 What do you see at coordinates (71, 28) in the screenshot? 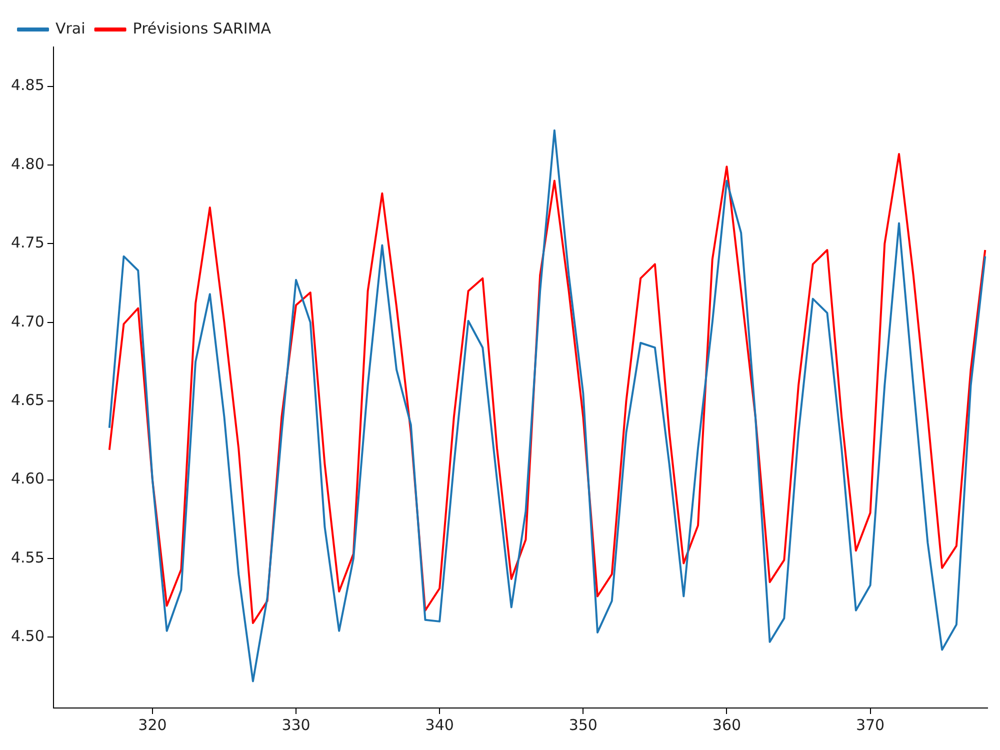
I see `legend-label: Vrai` at bounding box center [71, 28].